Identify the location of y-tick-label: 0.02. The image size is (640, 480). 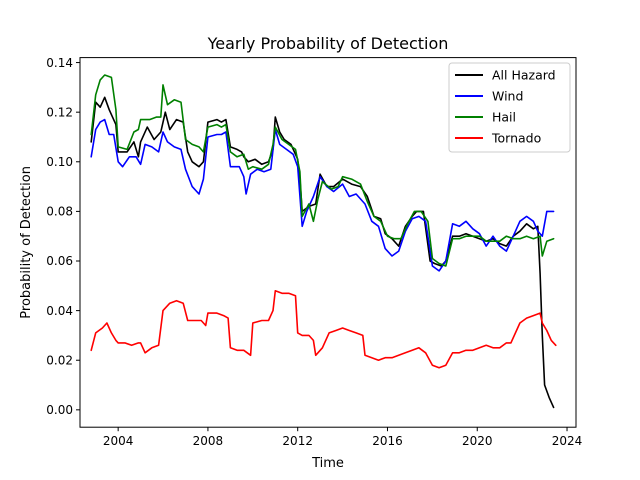
(59, 360).